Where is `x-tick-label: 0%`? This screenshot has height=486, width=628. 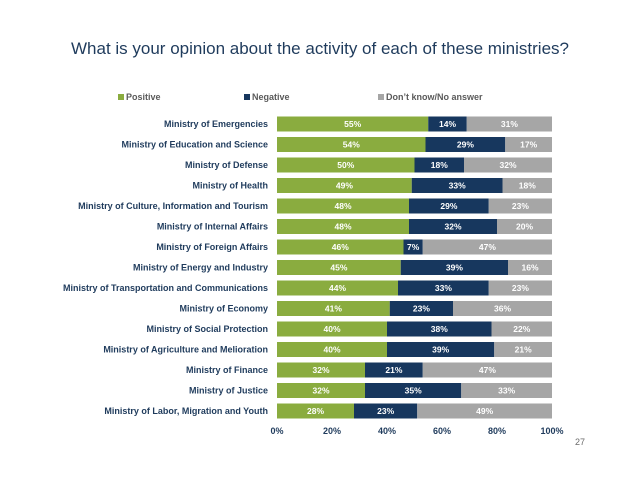
x-tick-label: 0% is located at coordinates (276, 431).